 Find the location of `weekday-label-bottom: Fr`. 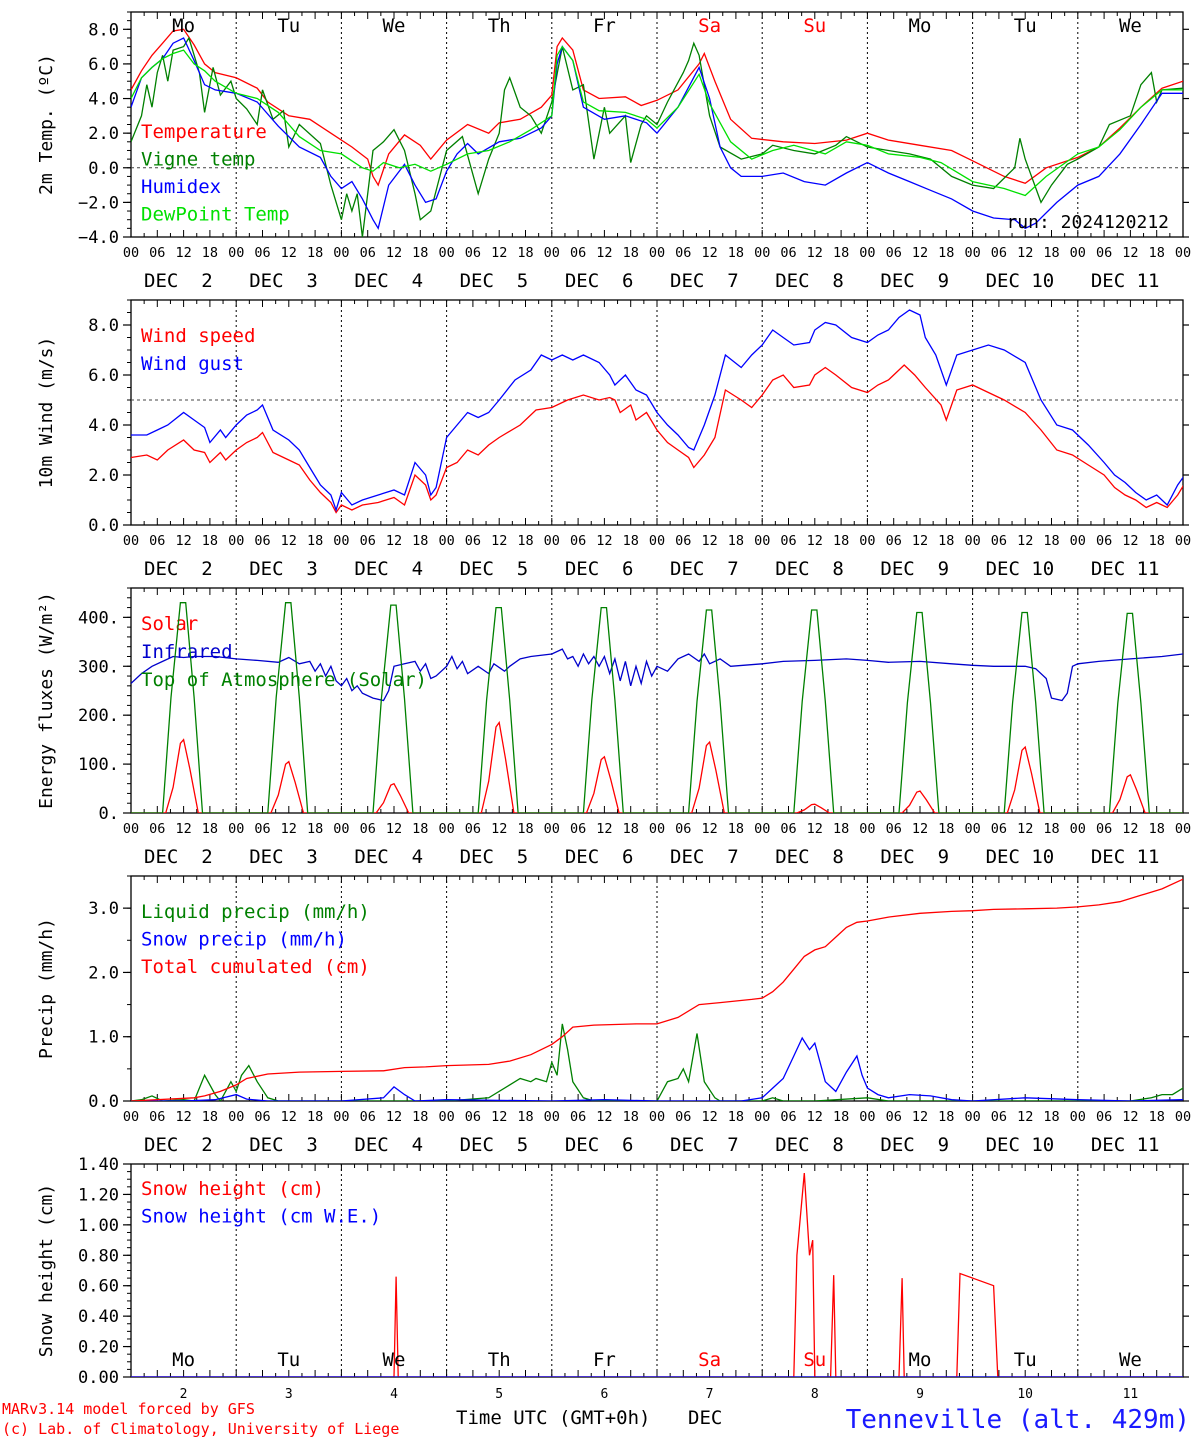

weekday-label-bottom: Fr is located at coordinates (604, 1360).